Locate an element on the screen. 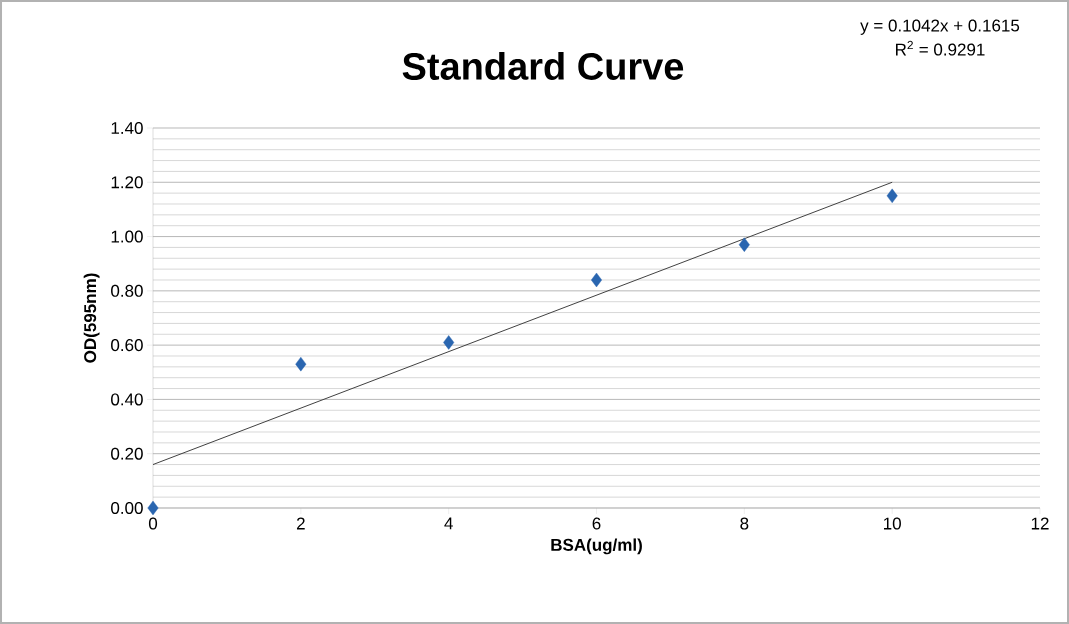  y-axis-title: OD(595nm) is located at coordinates (91, 318).